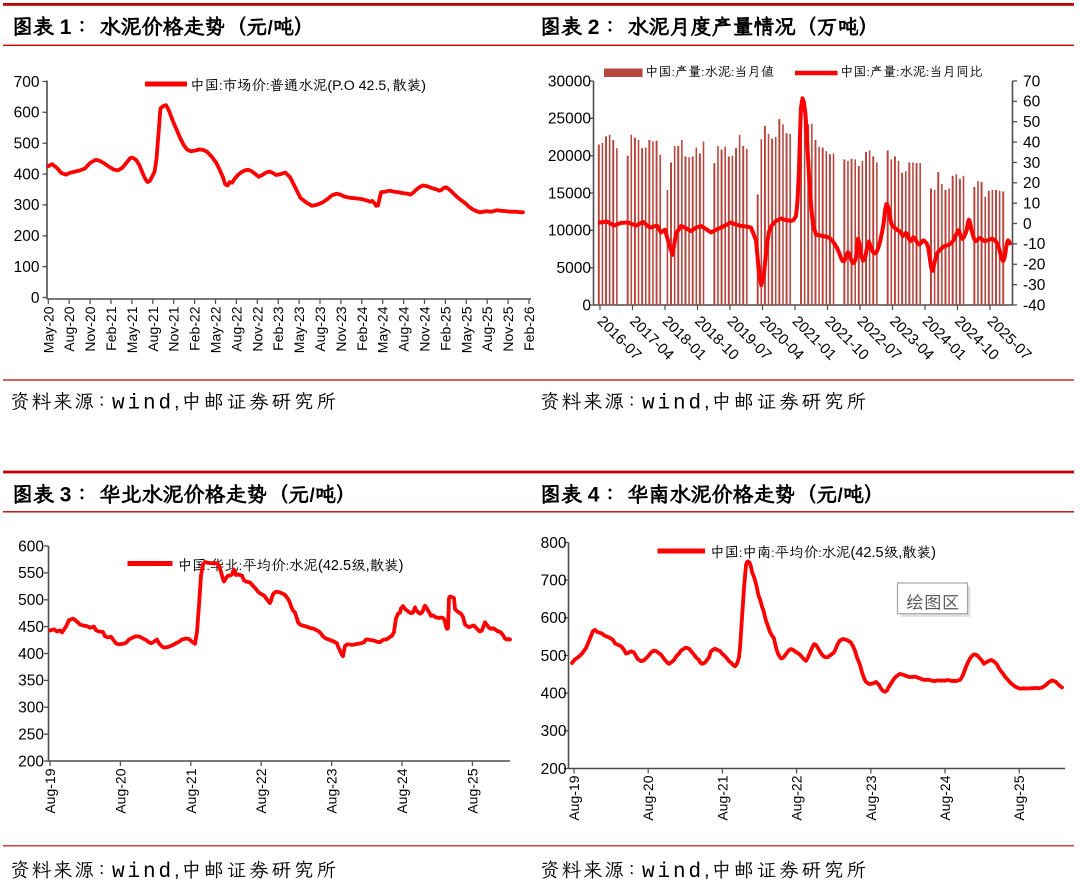  Describe the element at coordinates (1034, 265) in the screenshot. I see `svg-text: -20` at that location.